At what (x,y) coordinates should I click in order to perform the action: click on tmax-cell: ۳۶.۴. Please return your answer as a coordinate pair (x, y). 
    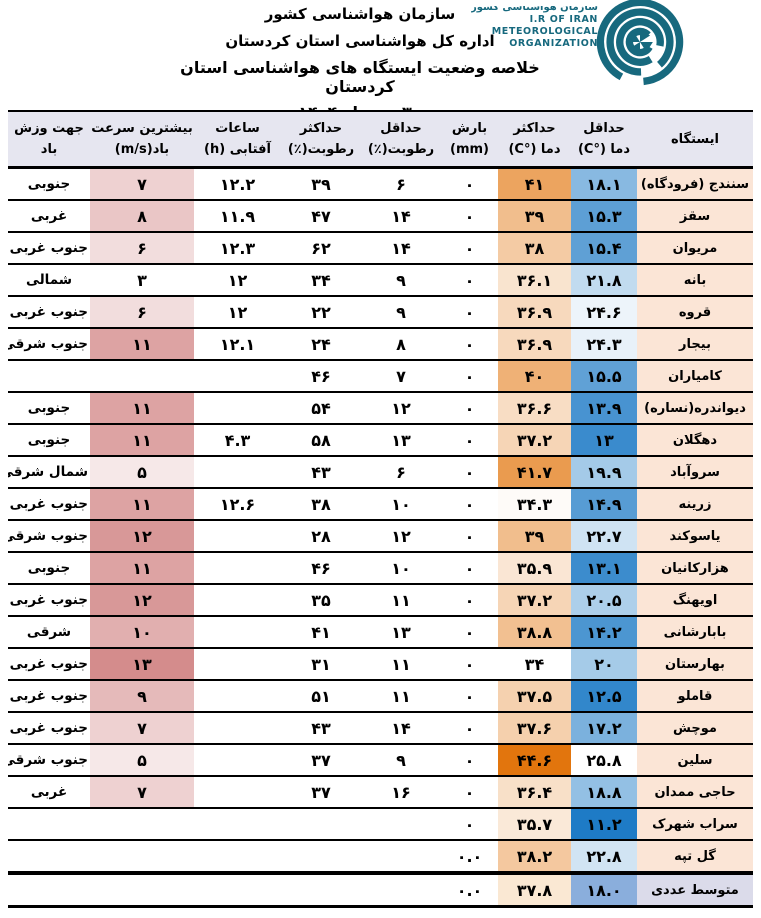
    Looking at the image, I should click on (534, 792).